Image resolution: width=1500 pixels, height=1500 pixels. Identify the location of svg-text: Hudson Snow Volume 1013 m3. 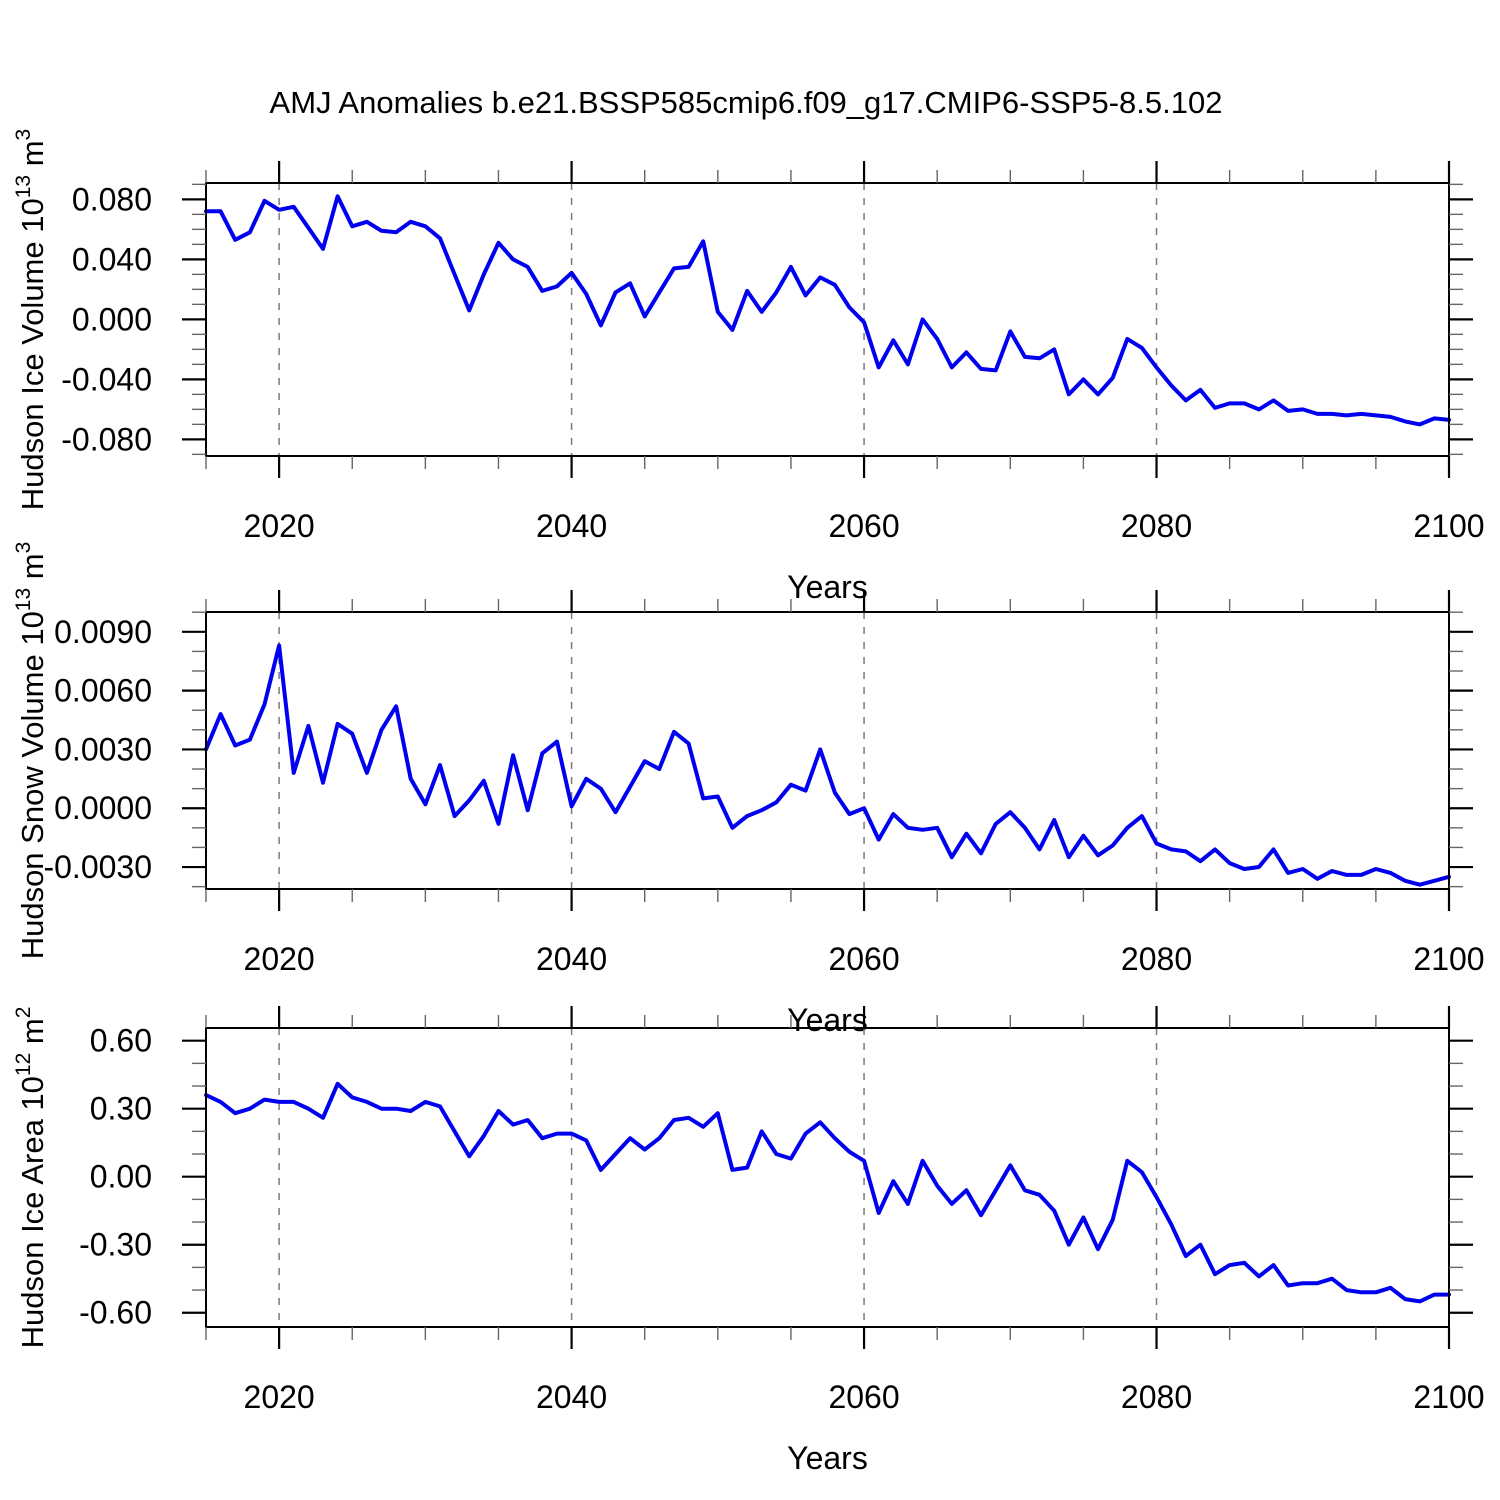
(31, 751).